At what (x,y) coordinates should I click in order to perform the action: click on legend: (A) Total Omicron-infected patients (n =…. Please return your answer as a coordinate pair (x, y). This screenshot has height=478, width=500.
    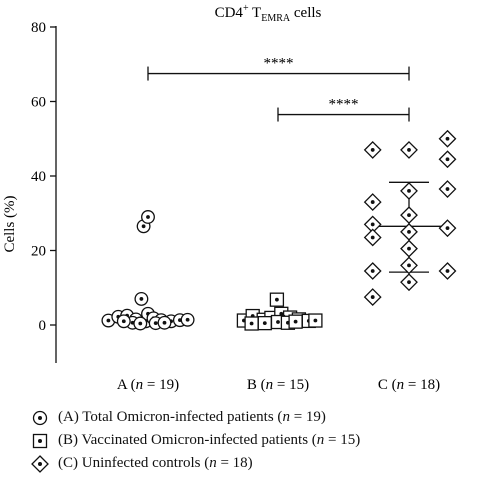
    Looking at the image, I should click on (195, 440).